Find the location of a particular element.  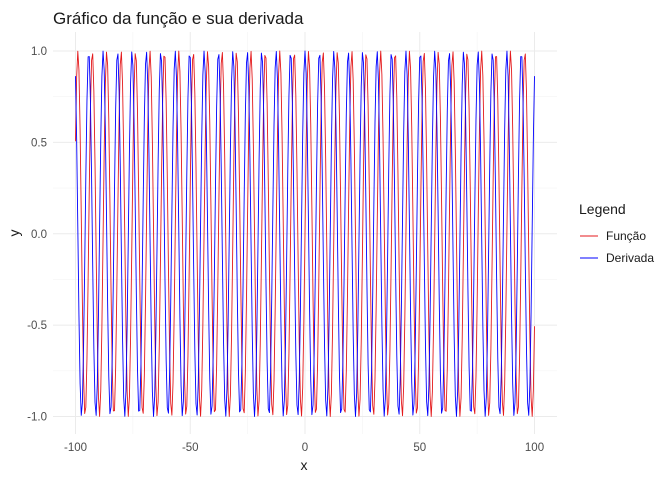

x-tick-label: 0 is located at coordinates (305, 448).